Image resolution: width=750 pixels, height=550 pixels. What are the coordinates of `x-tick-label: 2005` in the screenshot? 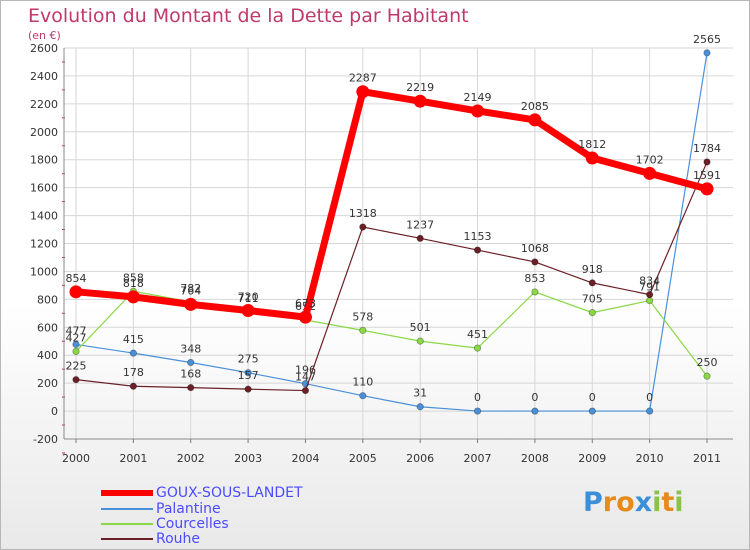 It's located at (363, 458).